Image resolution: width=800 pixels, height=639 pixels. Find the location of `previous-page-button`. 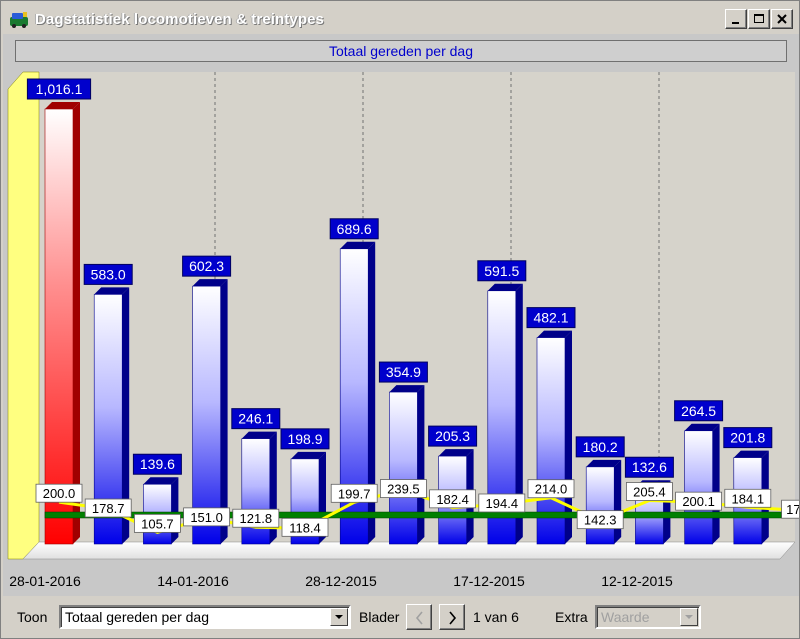

previous-page-button is located at coordinates (419, 617).